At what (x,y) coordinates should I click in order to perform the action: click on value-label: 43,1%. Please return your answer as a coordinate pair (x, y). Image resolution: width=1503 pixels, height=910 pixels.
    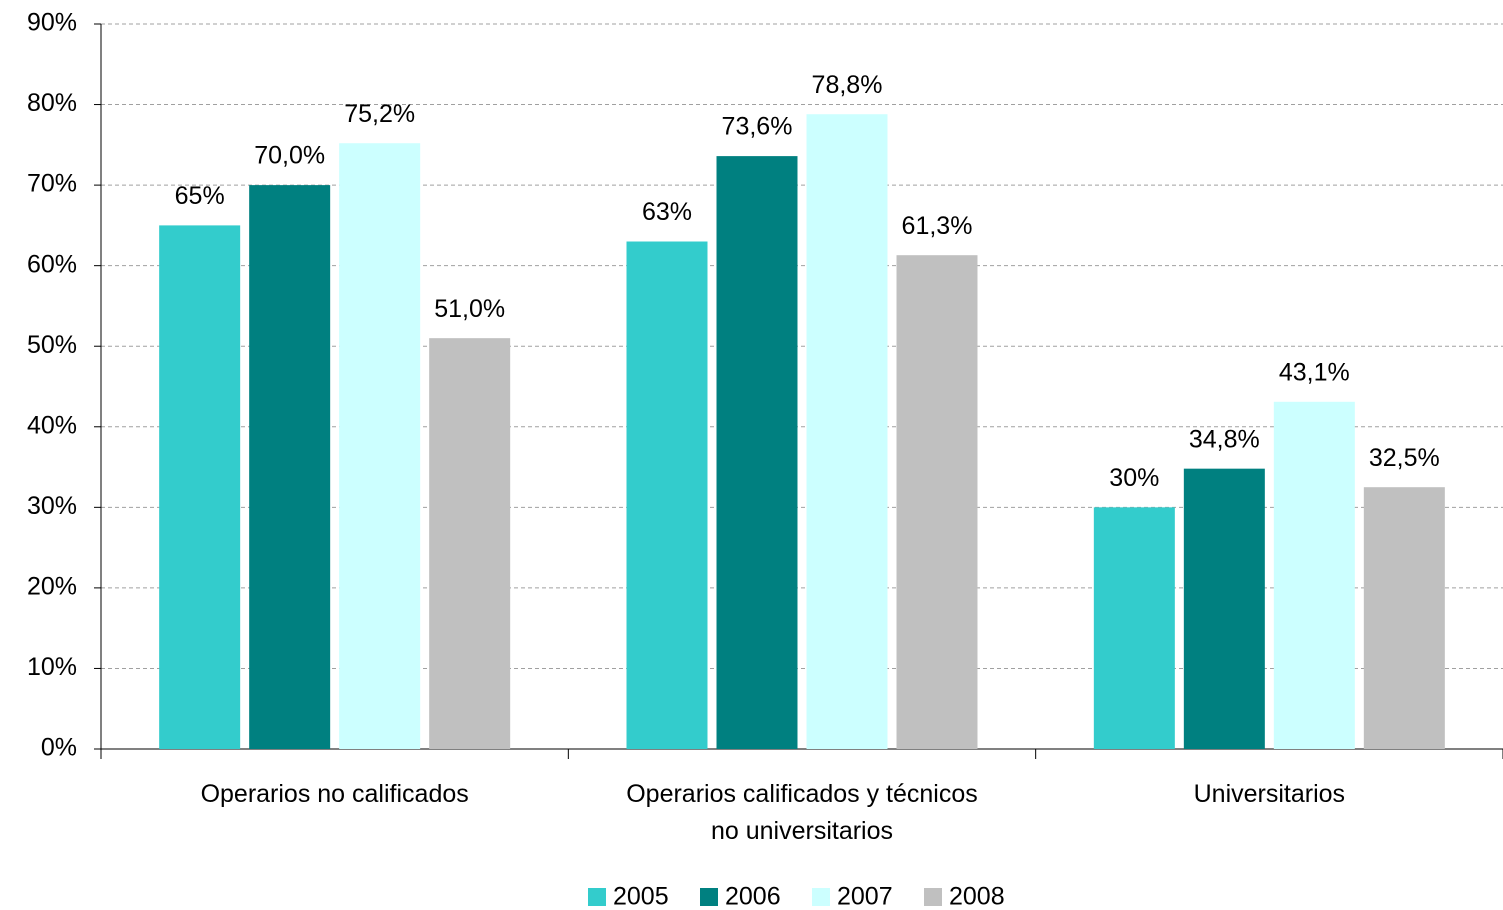
    Looking at the image, I should click on (1314, 372).